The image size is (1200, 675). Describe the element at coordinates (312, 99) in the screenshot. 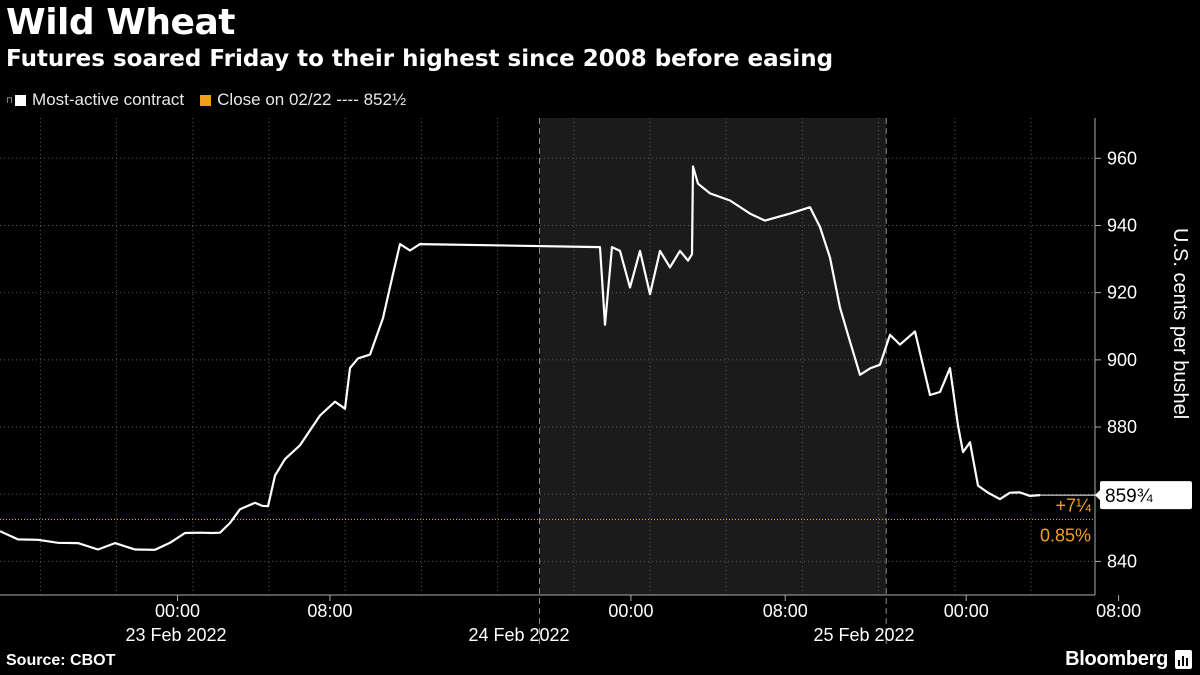

I see `legend-close-label: Close on 02/22 ---- 852½` at that location.